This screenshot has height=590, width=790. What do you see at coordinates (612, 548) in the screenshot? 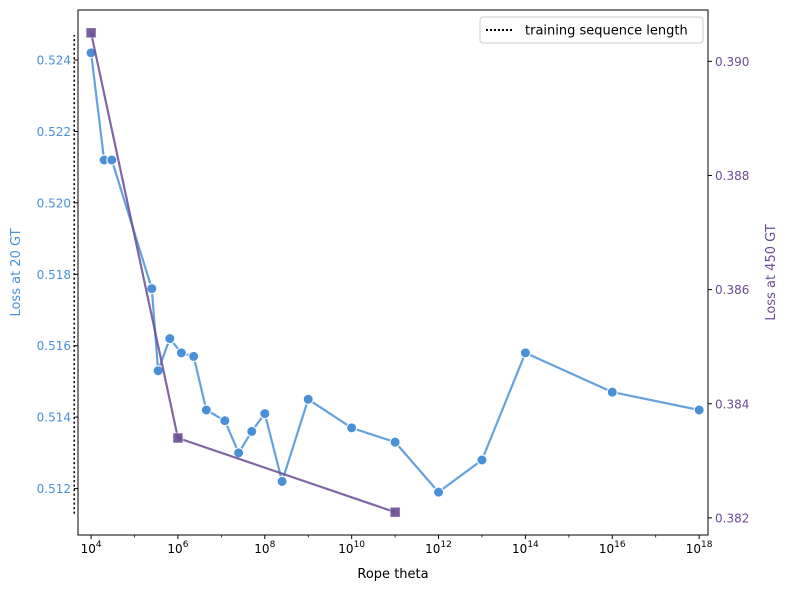
I see `x-tick-label: 10¹⁶` at bounding box center [612, 548].